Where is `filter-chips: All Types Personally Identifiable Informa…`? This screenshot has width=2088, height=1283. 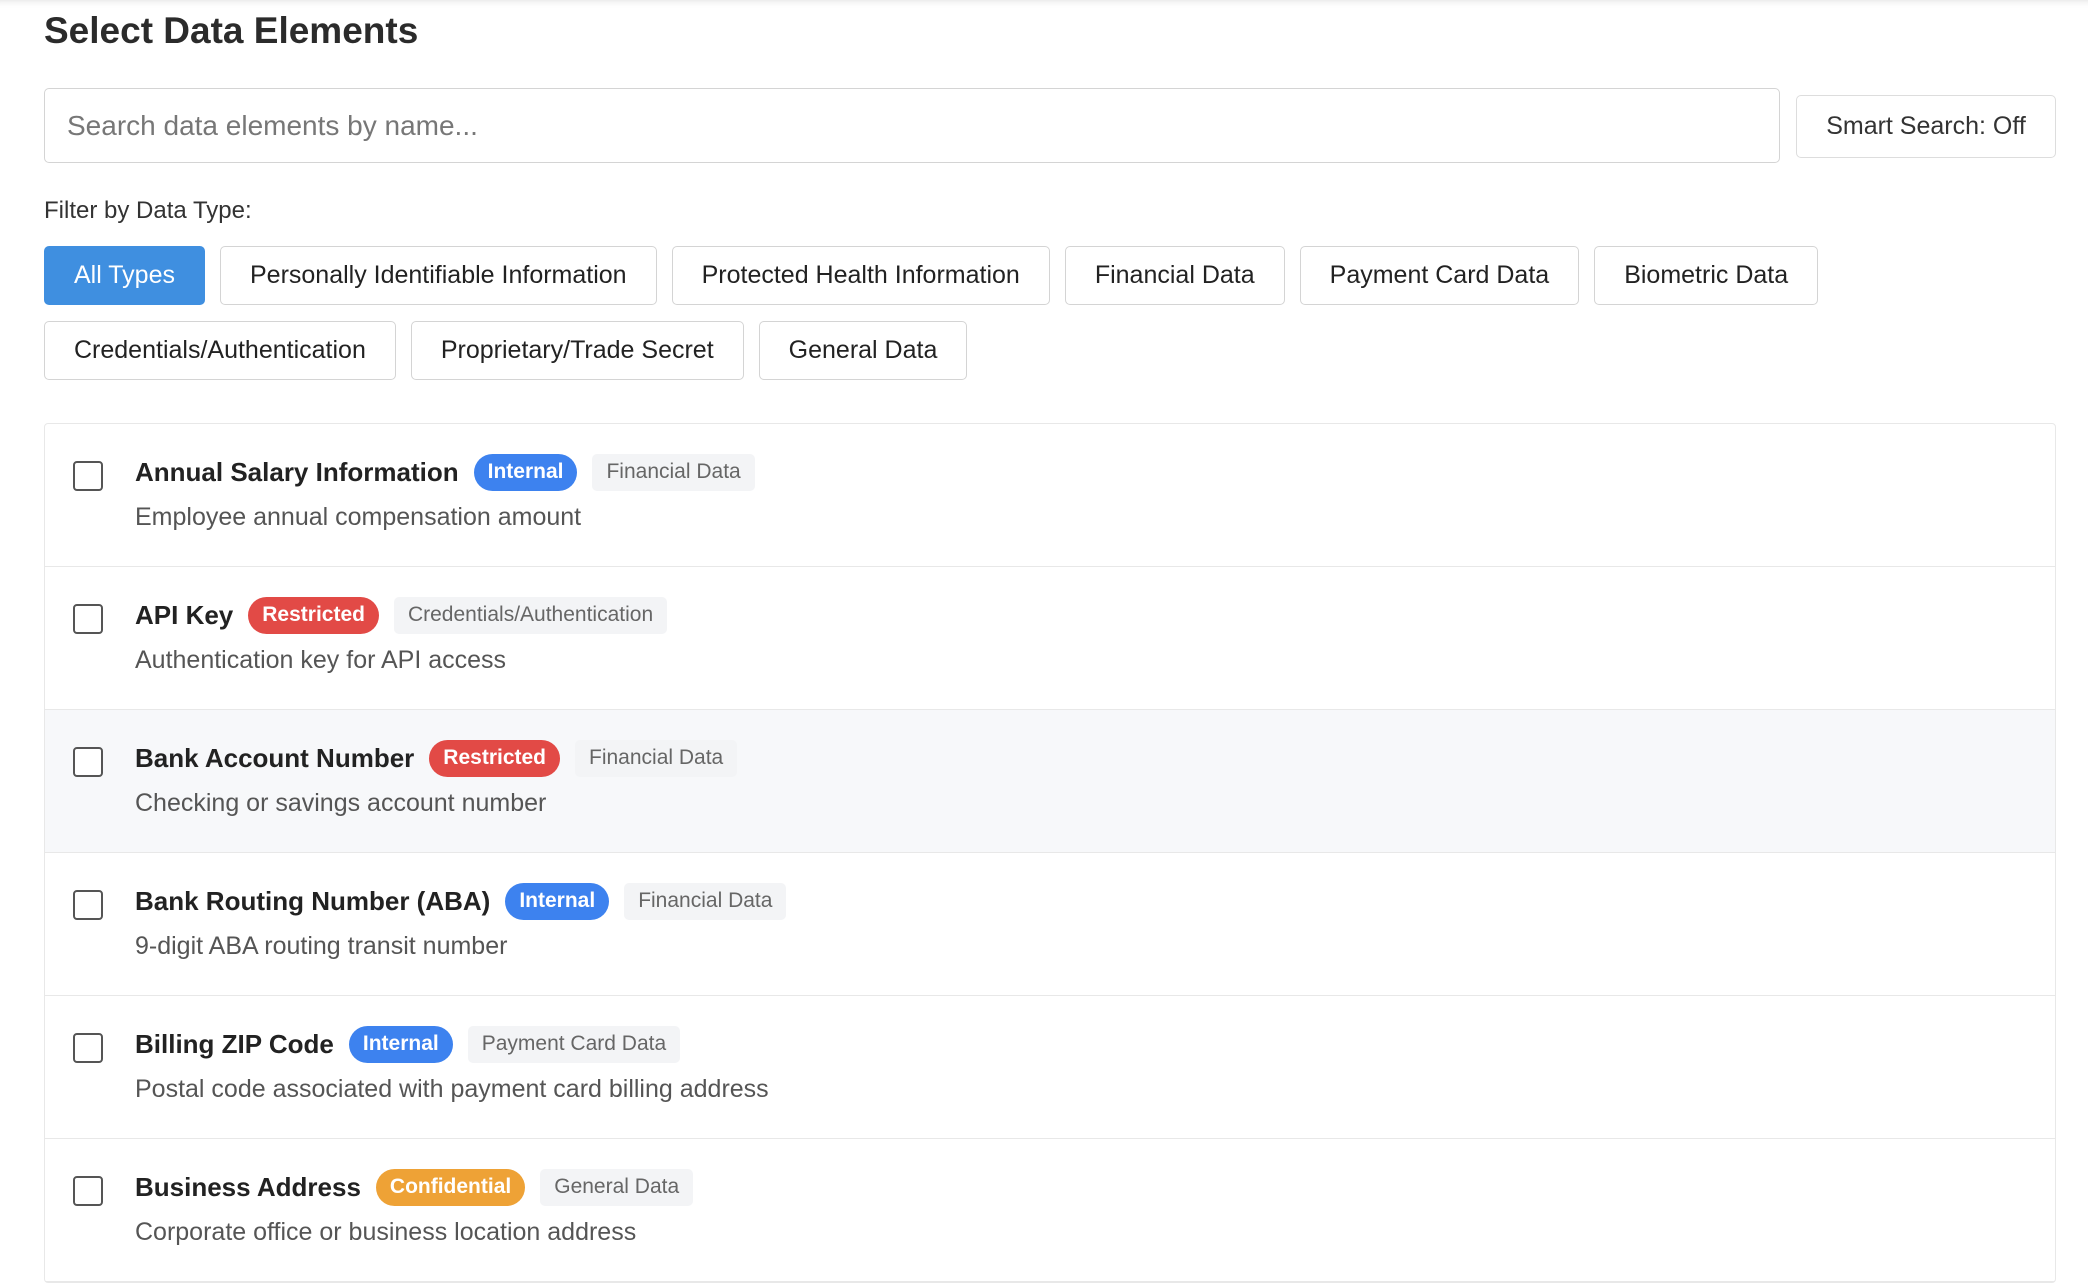
filter-chips: All Types Personally Identifiable Informa… is located at coordinates (1054, 313).